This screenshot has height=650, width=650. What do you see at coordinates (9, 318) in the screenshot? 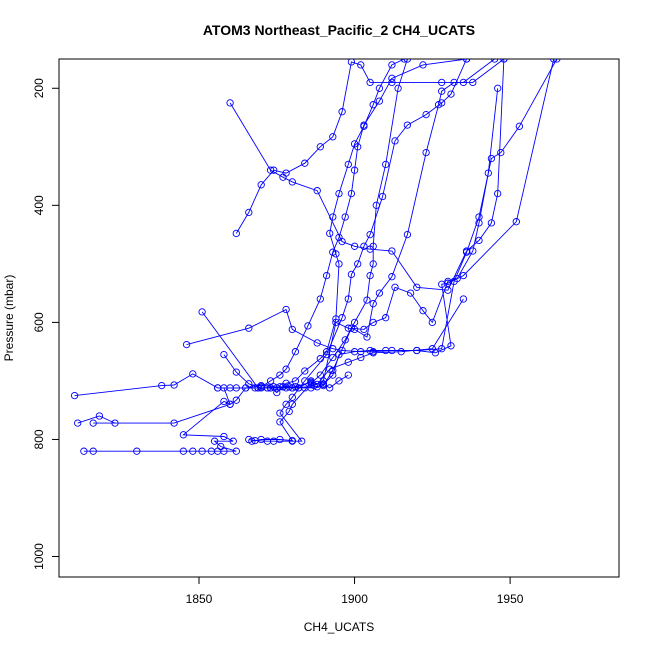
I see `y-axis-label: Pressure (mbar)` at bounding box center [9, 318].